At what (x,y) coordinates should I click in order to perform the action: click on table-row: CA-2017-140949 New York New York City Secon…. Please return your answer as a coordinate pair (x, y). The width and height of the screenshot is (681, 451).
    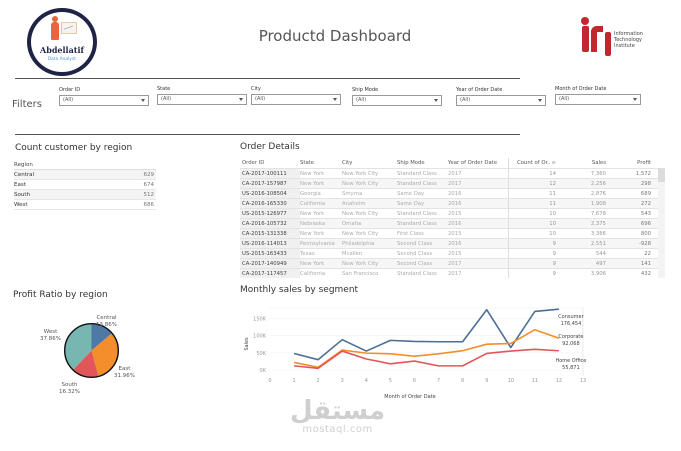
    Looking at the image, I should click on (449, 263).